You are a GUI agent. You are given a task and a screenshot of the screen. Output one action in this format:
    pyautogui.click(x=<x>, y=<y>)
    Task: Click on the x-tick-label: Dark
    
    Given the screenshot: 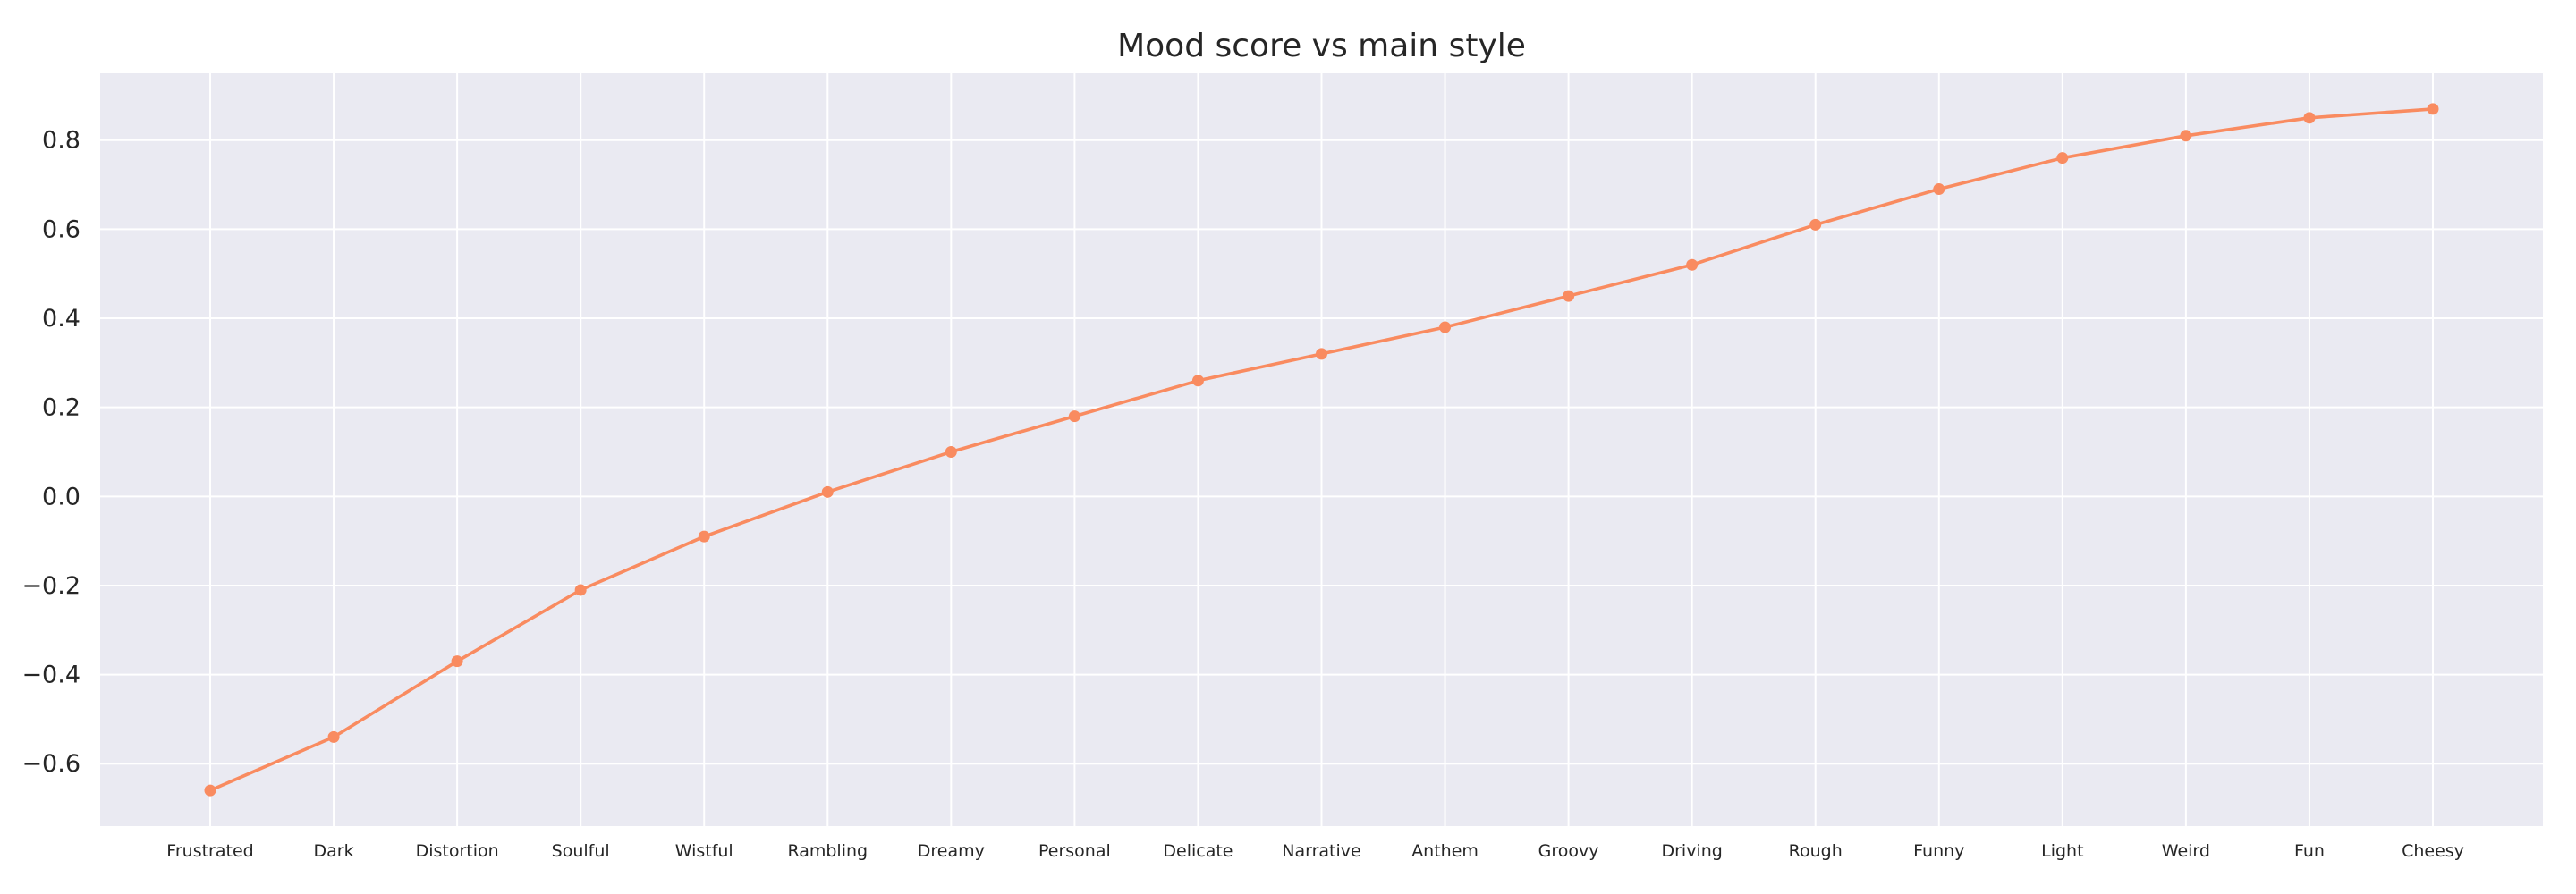 What is the action you would take?
    pyautogui.click(x=334, y=851)
    